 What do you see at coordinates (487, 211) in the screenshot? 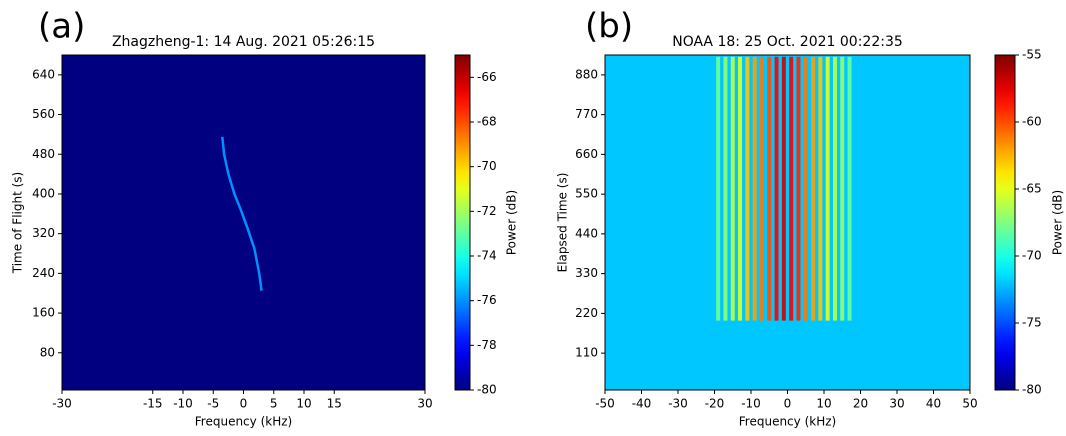
I see `colorbar-tick-label: -72` at bounding box center [487, 211].